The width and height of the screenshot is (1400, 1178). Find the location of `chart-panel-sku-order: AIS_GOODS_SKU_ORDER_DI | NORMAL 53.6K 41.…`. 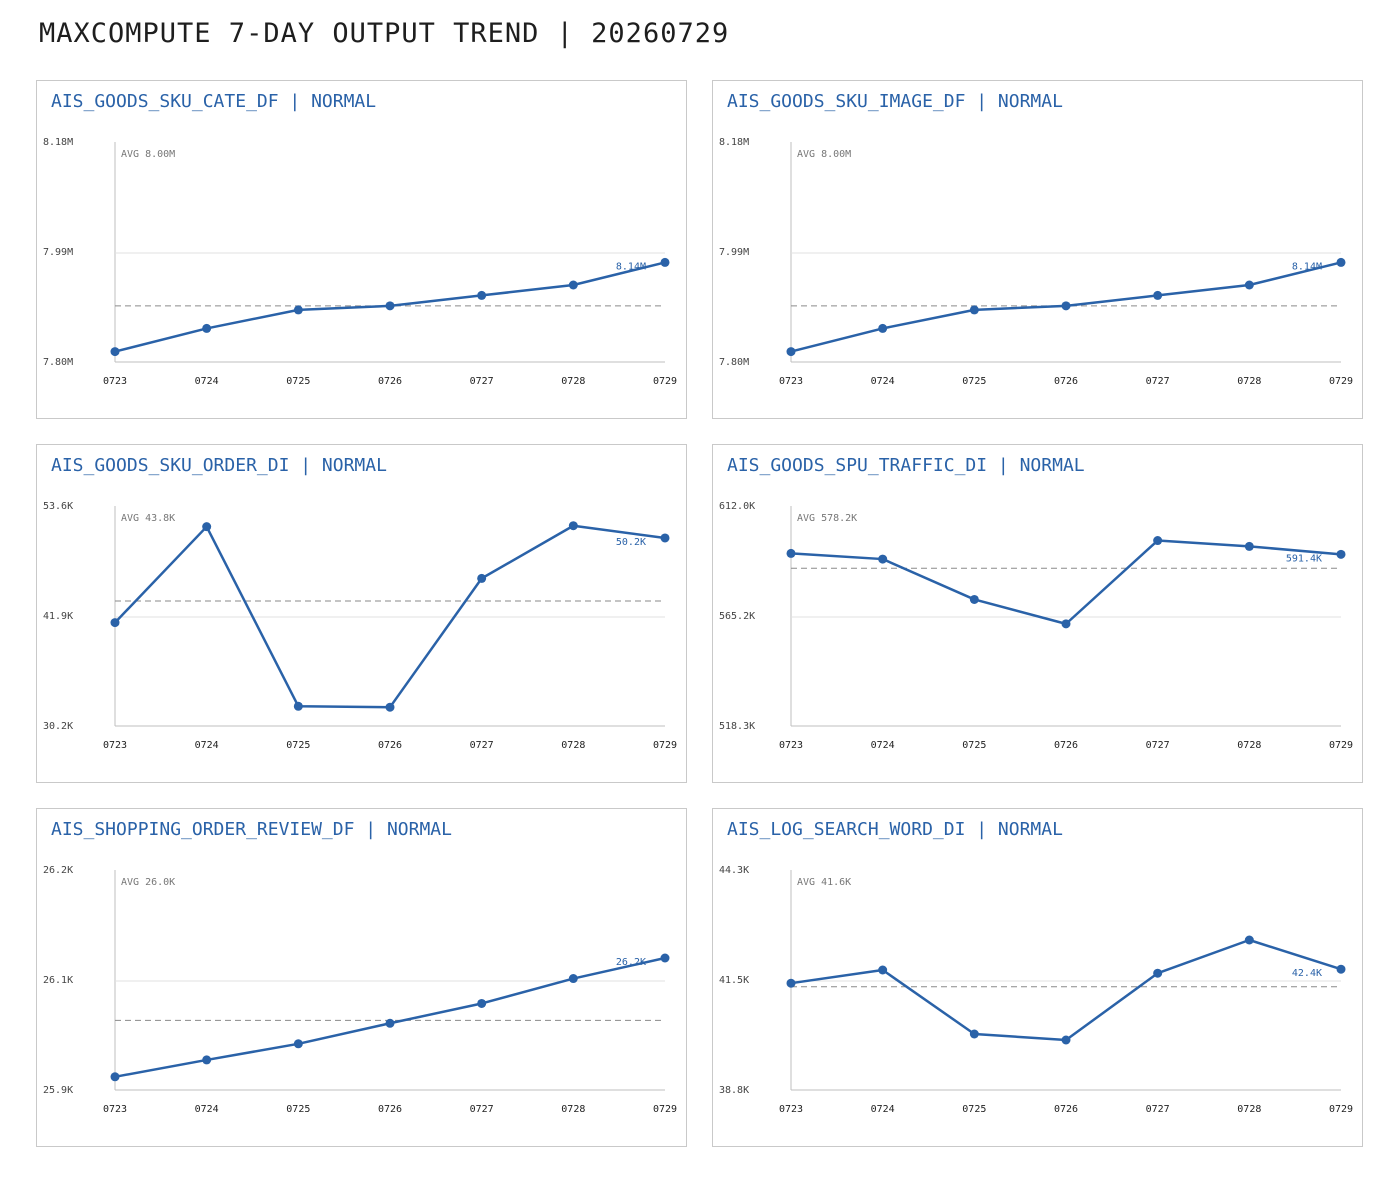

chart-panel-sku-order: AIS_GOODS_SKU_ORDER_DI | NORMAL 53.6K 41.… is located at coordinates (361, 613).